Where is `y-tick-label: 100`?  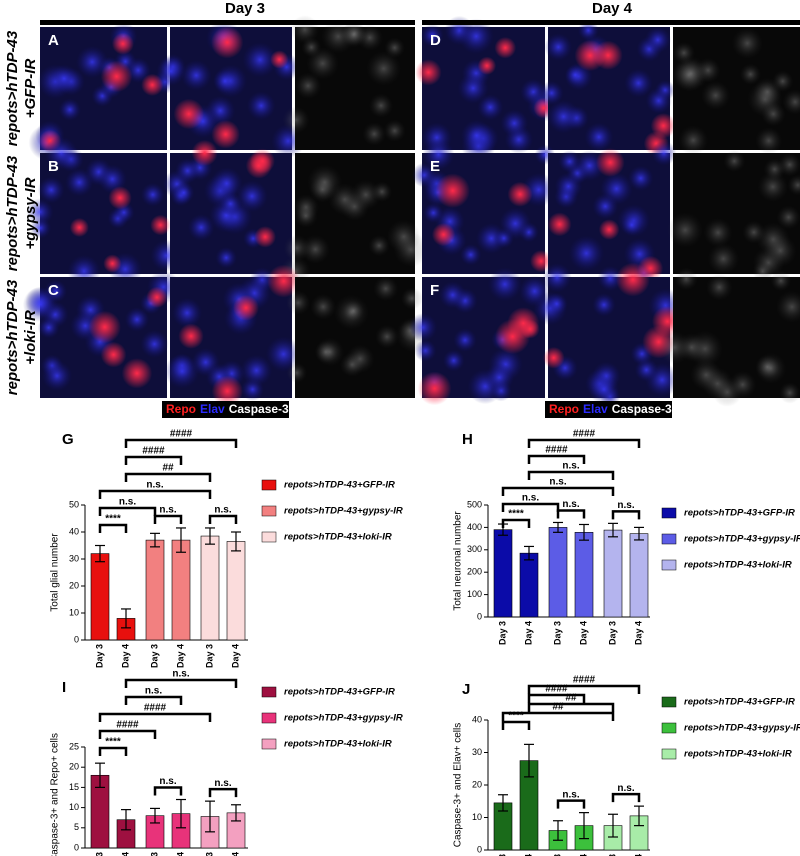
y-tick-label: 100 is located at coordinates (474, 594).